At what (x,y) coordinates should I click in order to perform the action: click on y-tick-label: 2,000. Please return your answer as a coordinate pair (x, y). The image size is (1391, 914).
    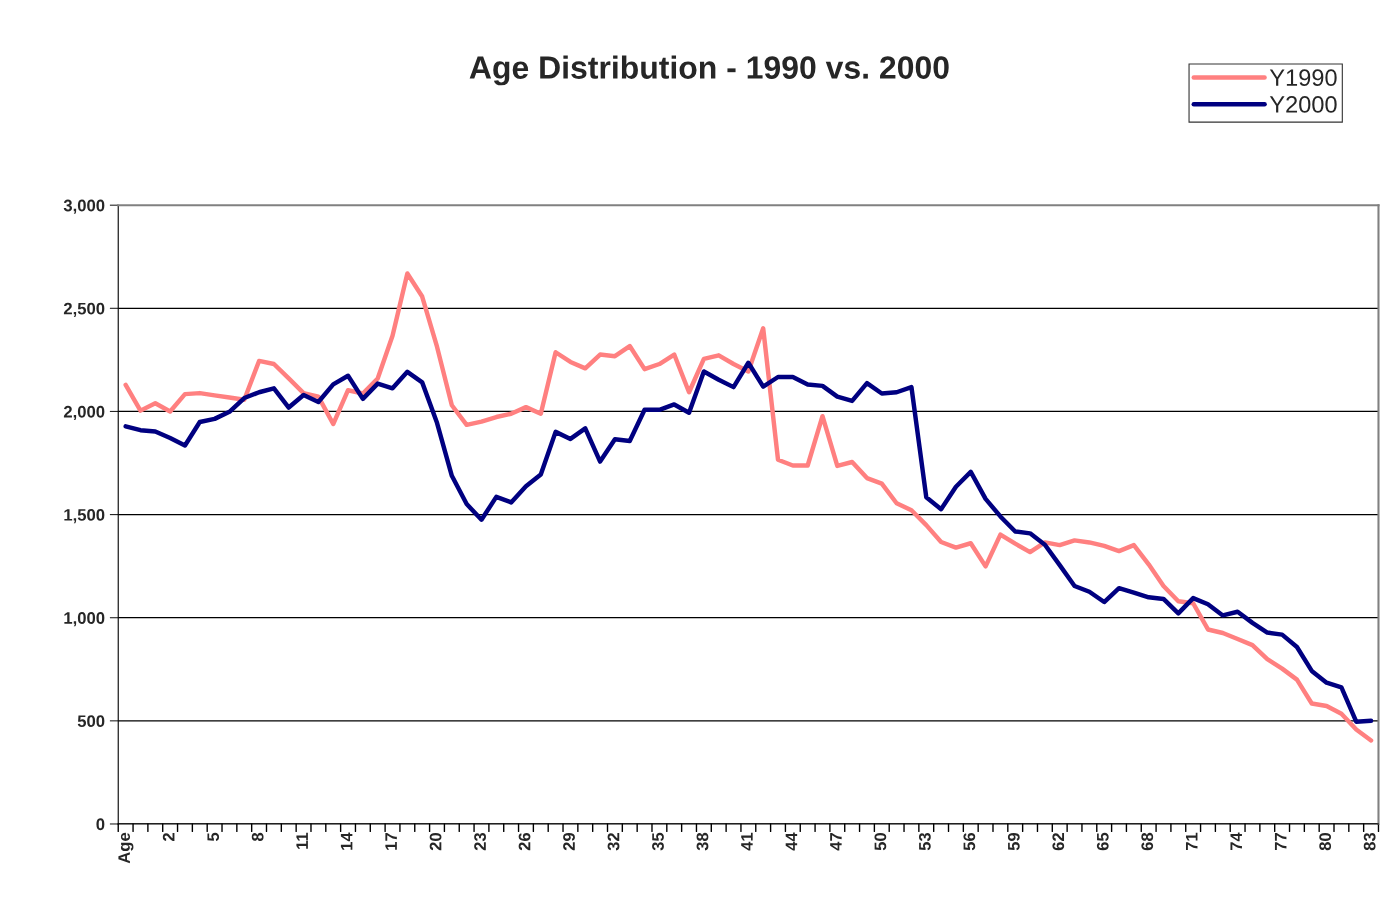
    Looking at the image, I should click on (84, 413).